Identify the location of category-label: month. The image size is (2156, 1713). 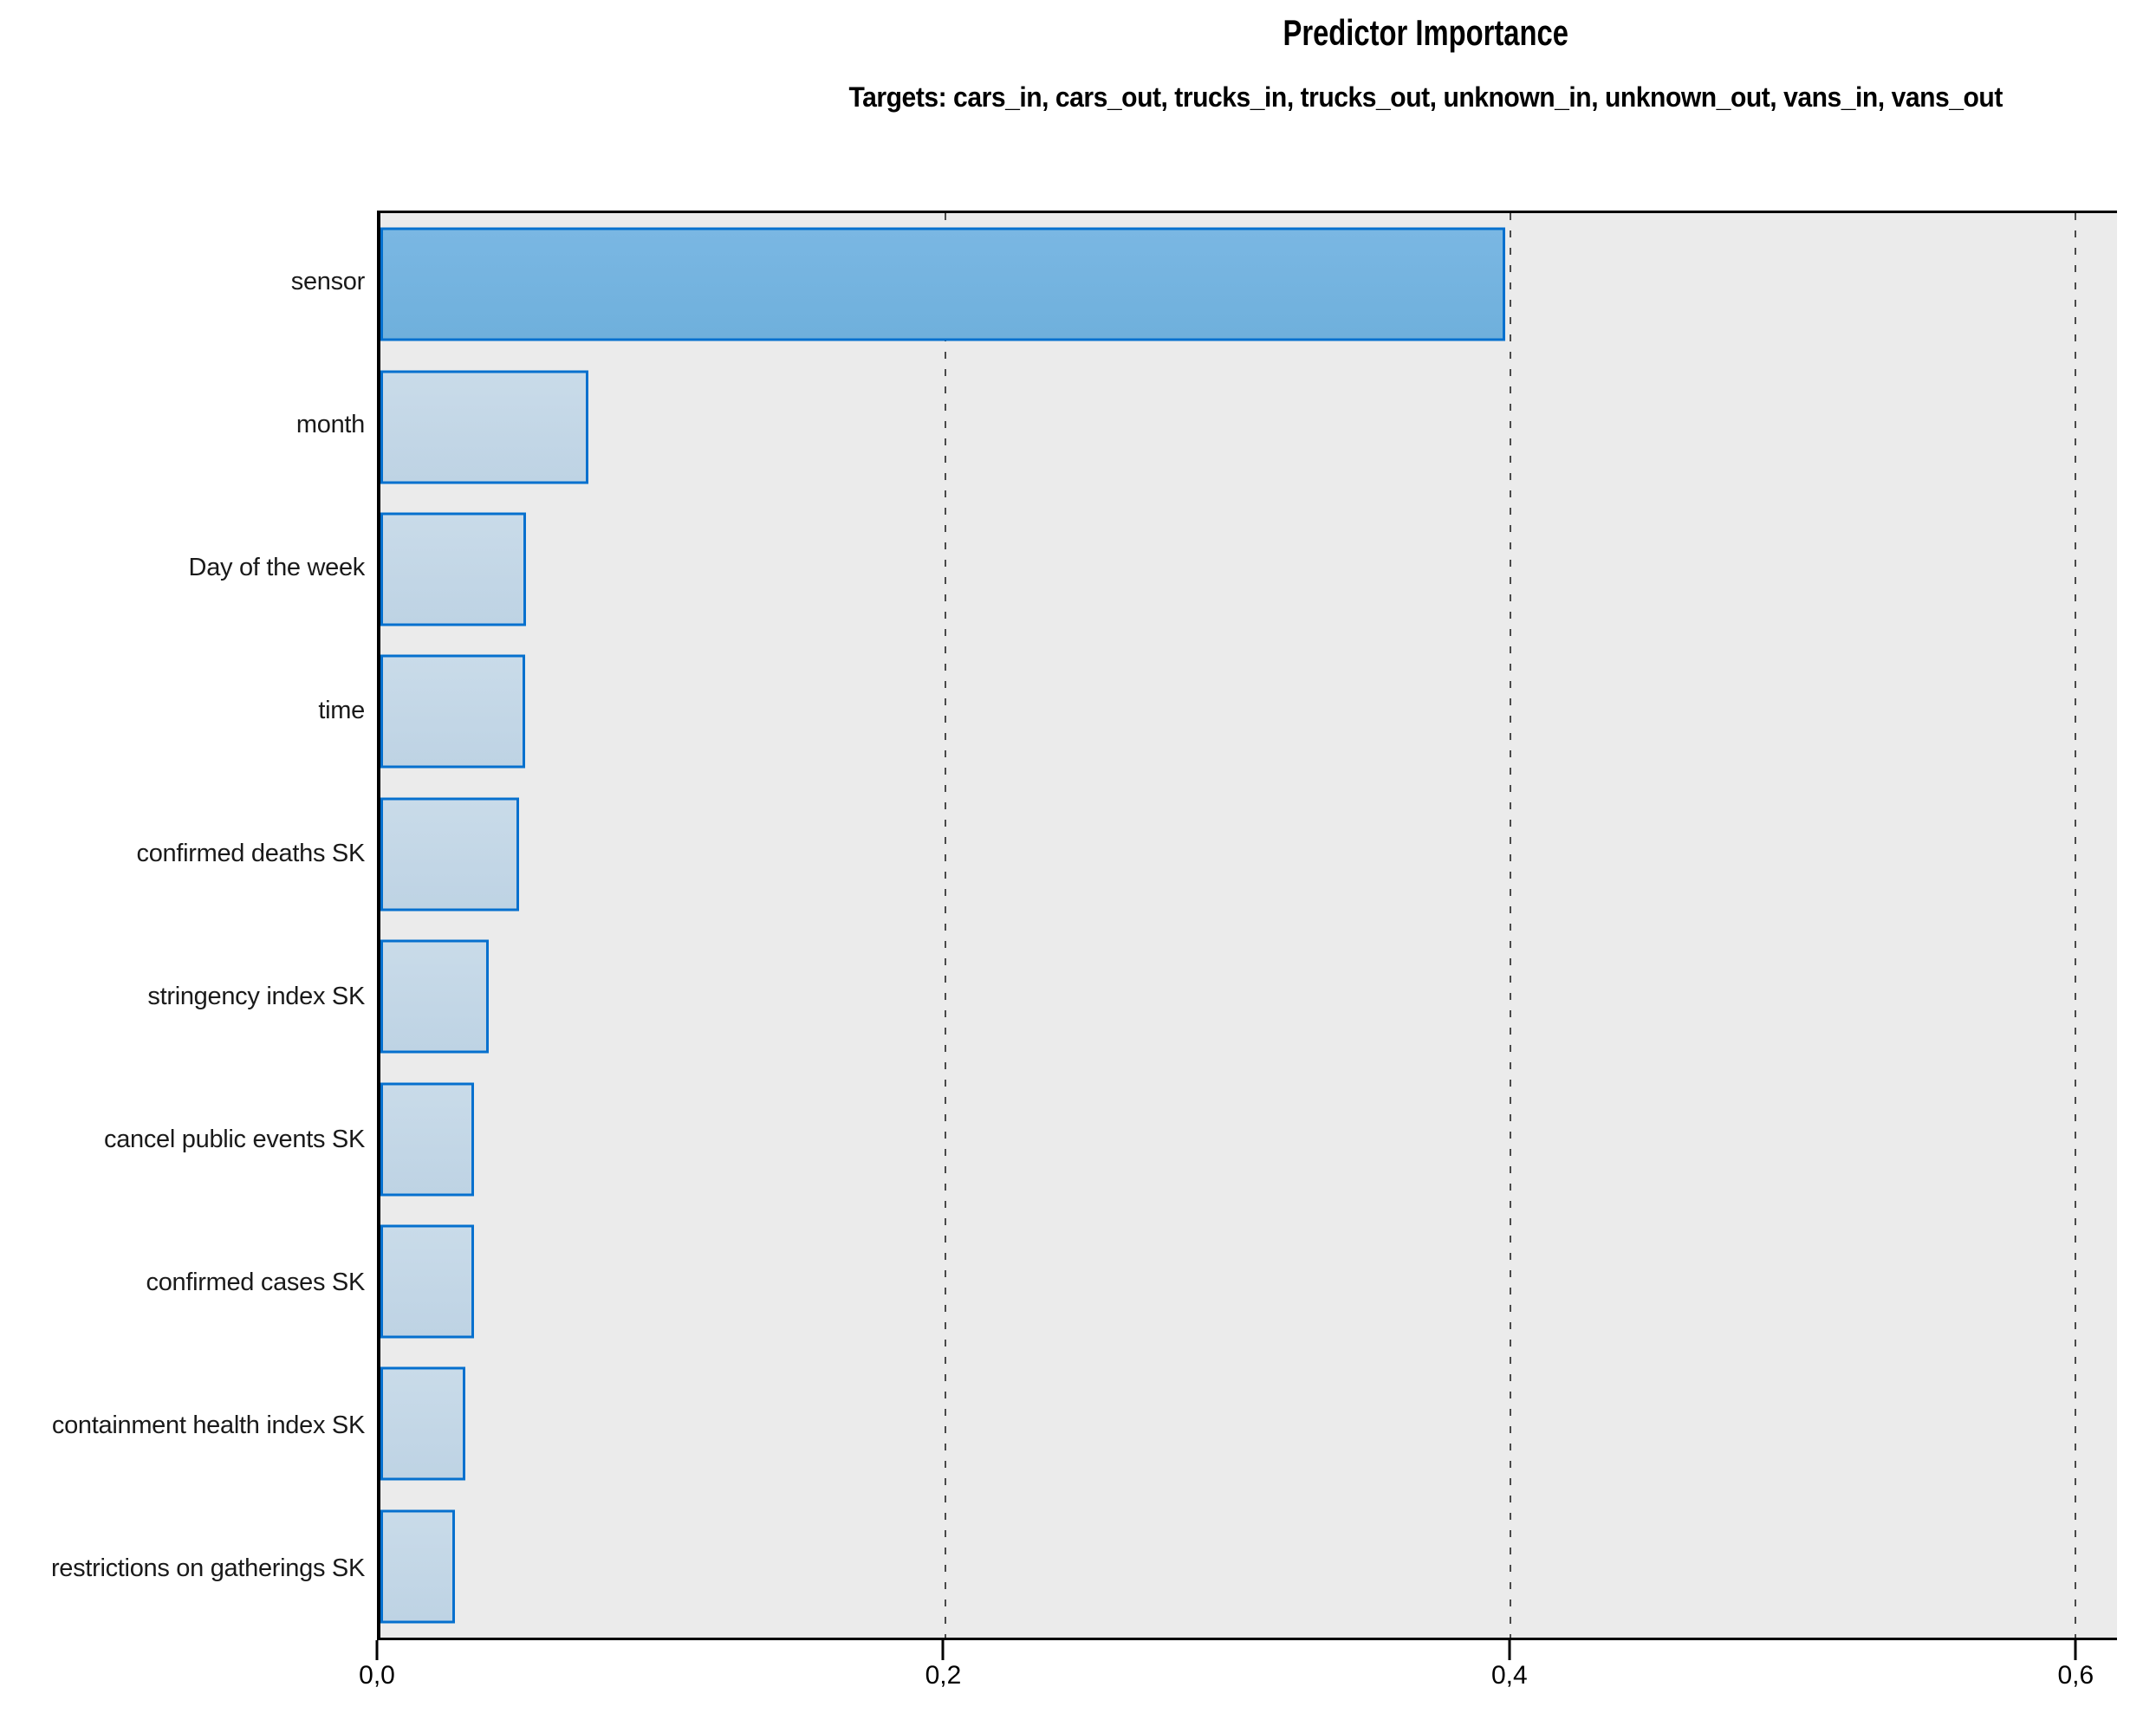
(330, 424).